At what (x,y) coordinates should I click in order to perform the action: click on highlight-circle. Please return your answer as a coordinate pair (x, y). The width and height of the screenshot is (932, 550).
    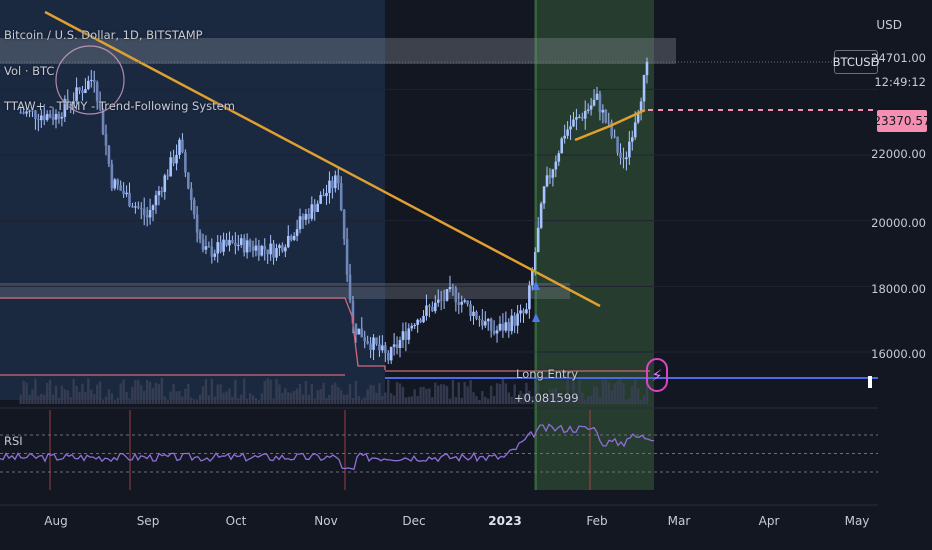
    Looking at the image, I should click on (90, 80).